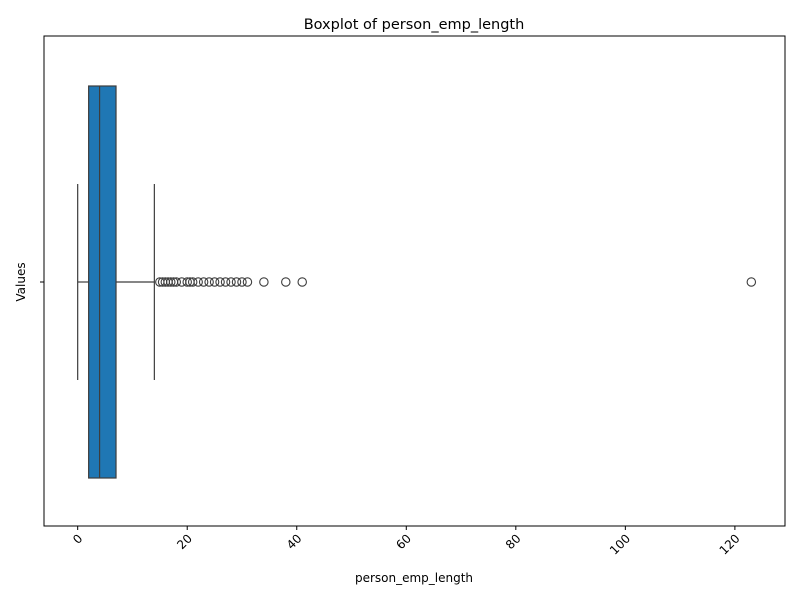 This screenshot has height=600, width=800. I want to click on x-tick-label: 60, so click(403, 541).